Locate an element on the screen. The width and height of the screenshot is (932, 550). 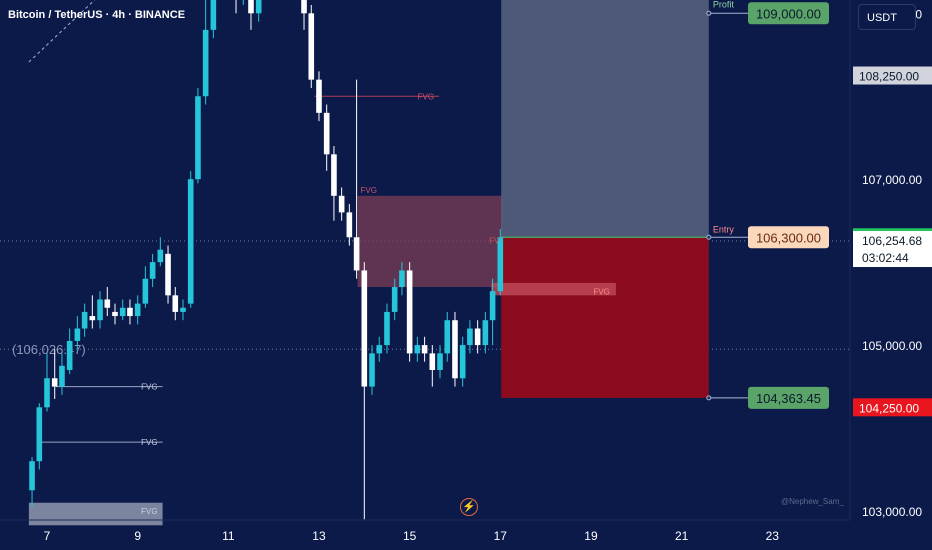
x-tick-label: 21 is located at coordinates (682, 536).